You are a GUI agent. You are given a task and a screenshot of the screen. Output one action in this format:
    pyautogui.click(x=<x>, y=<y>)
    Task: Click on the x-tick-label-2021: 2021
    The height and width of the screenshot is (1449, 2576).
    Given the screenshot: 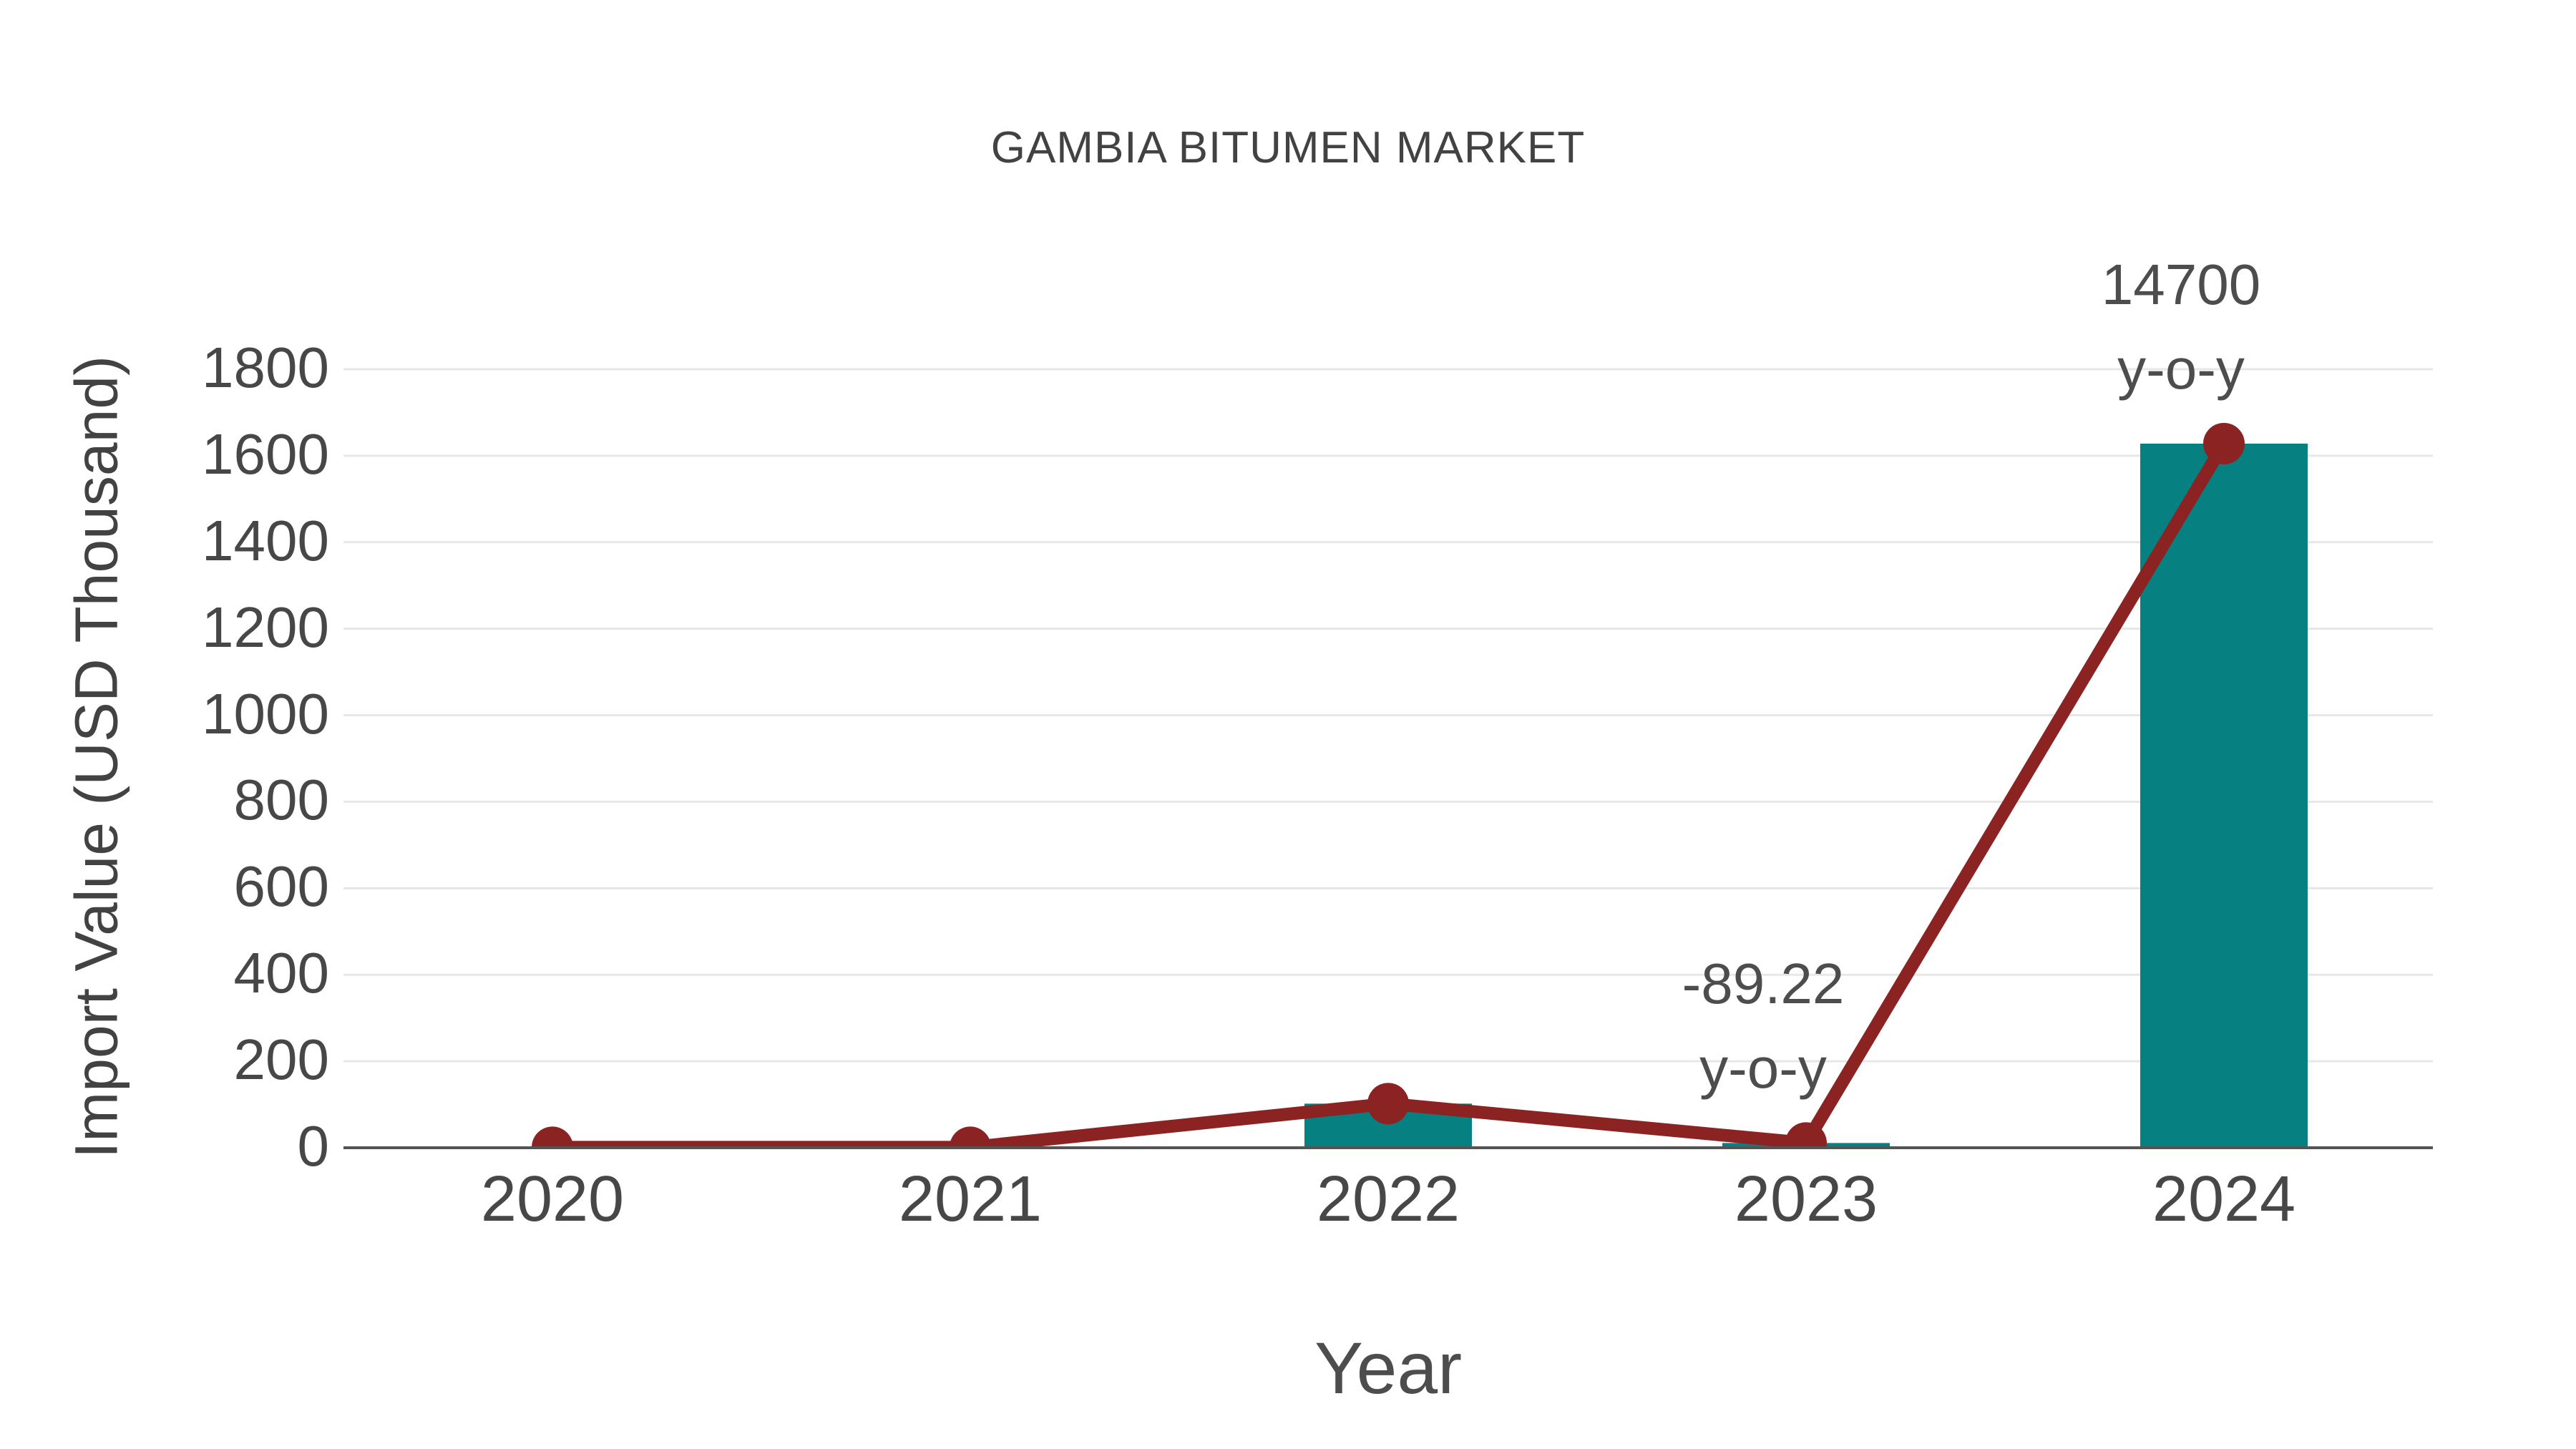 What is the action you would take?
    pyautogui.click(x=970, y=1199)
    